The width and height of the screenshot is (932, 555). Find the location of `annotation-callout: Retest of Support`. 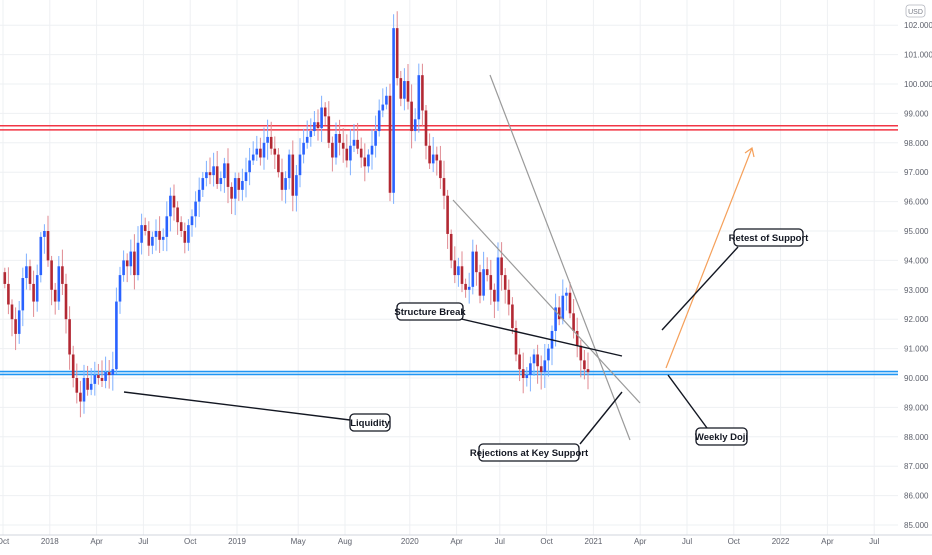

annotation-callout: Retest of Support is located at coordinates (769, 237).